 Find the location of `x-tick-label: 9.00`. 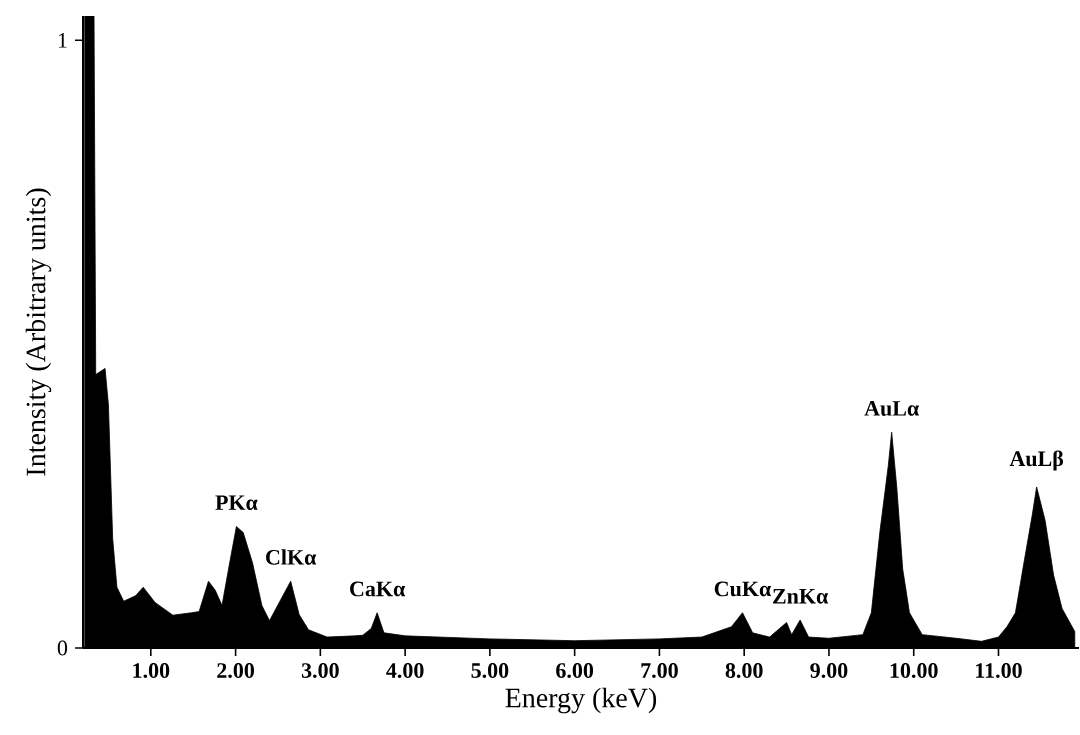

x-tick-label: 9.00 is located at coordinates (829, 671).